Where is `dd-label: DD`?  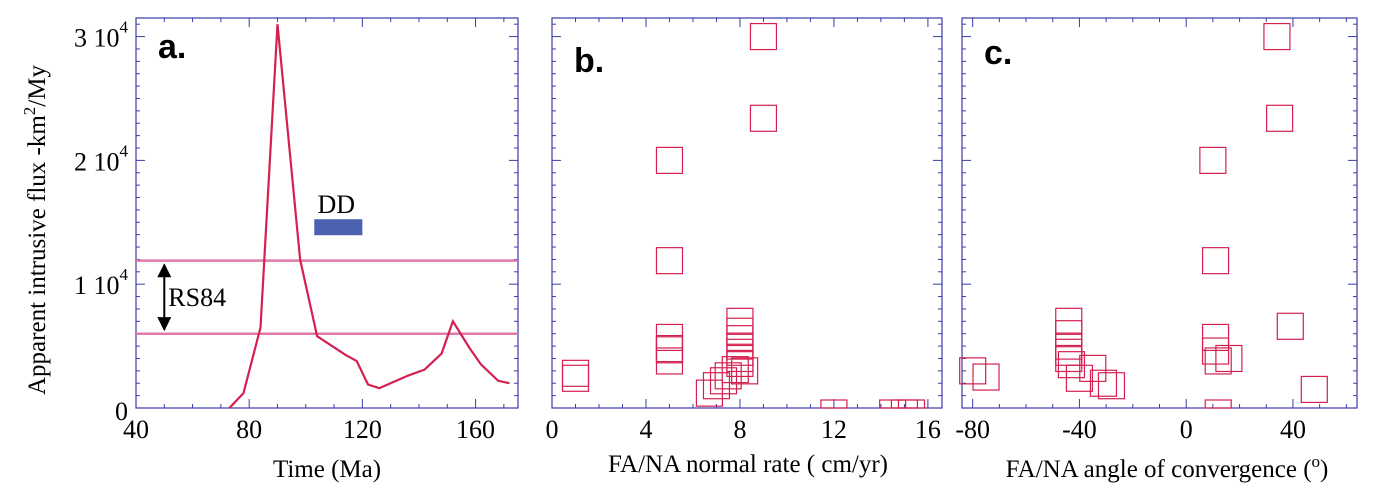
dd-label: DD is located at coordinates (337, 204).